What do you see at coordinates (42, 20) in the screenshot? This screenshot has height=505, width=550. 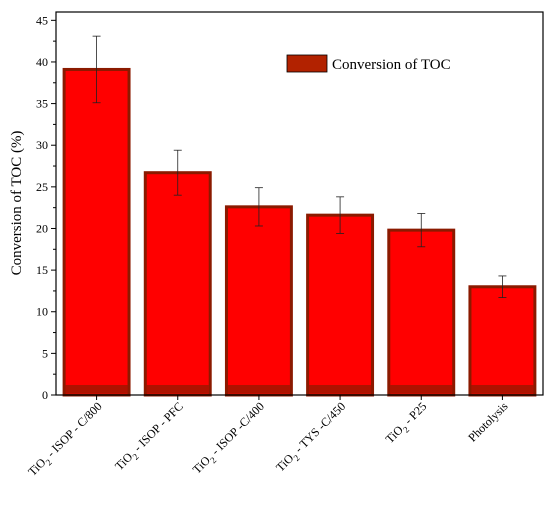 I see `y-tick-label: 45` at bounding box center [42, 20].